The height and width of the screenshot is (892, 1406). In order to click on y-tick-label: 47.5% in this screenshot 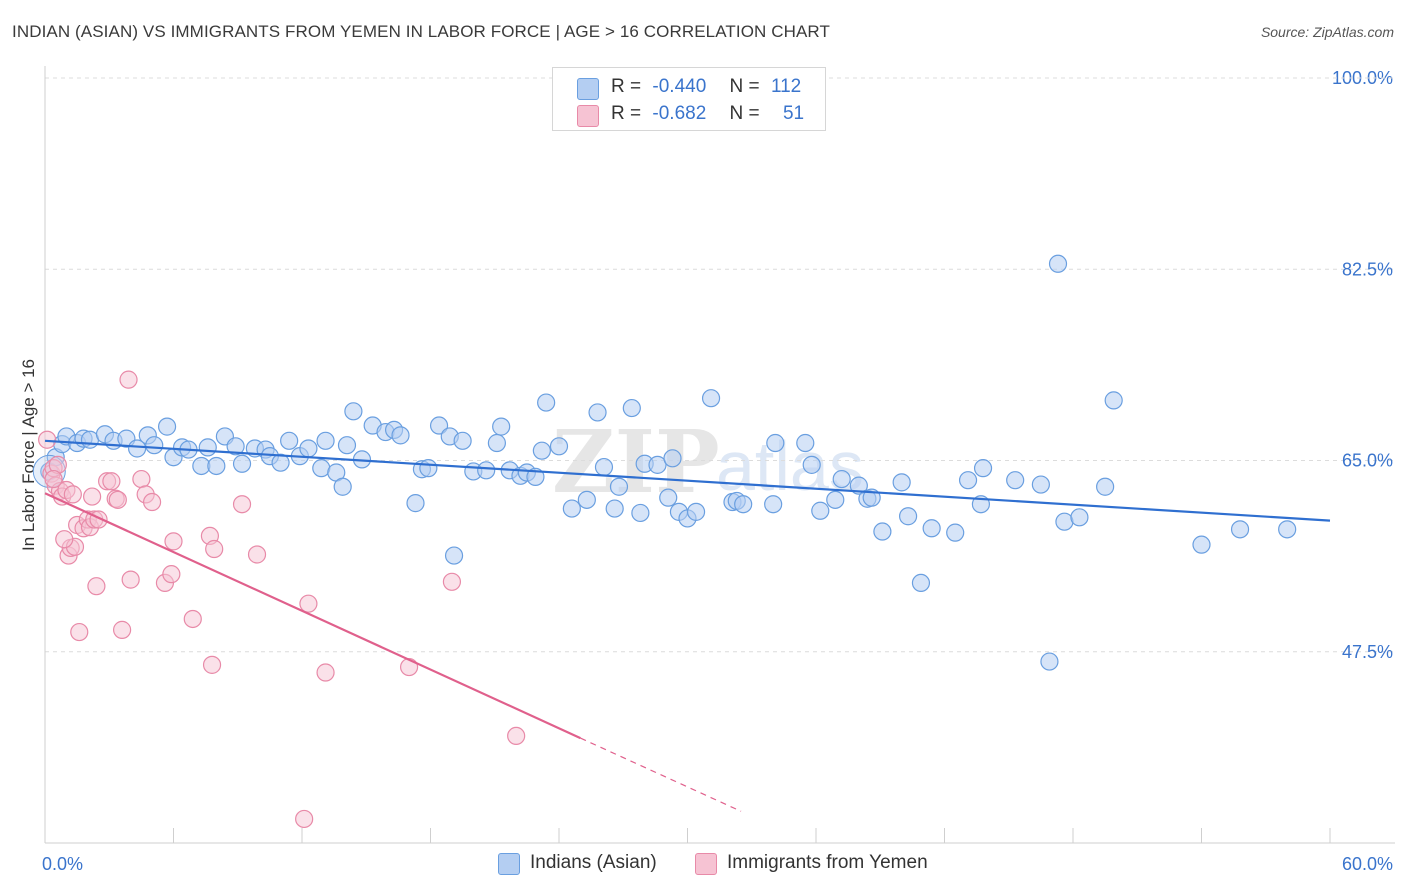, I will do `click(1367, 652)`.